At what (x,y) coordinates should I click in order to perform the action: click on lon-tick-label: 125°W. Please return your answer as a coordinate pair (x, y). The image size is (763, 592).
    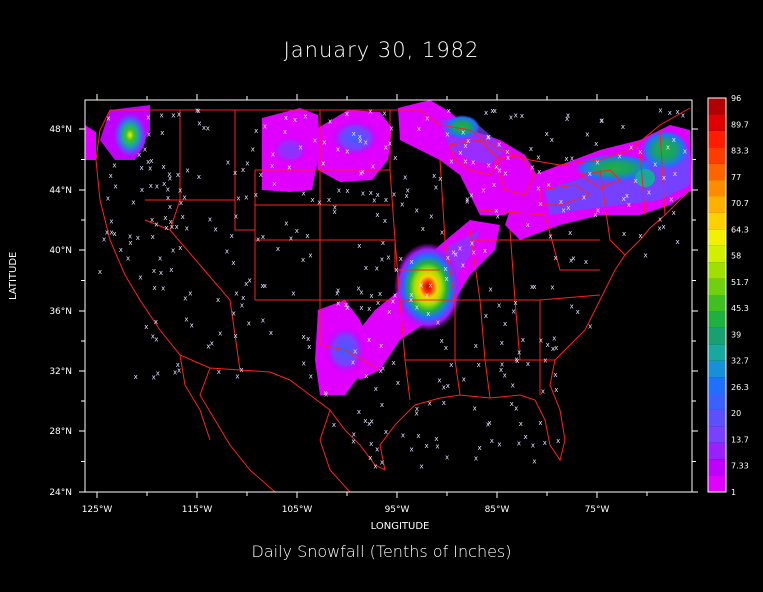
    Looking at the image, I should click on (97, 510).